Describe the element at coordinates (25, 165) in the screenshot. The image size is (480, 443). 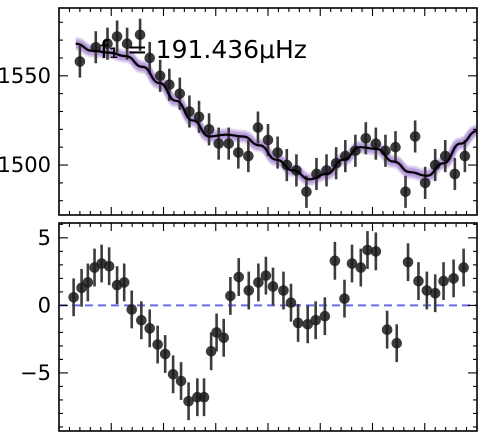
I see `y-tick-label: 1500` at that location.